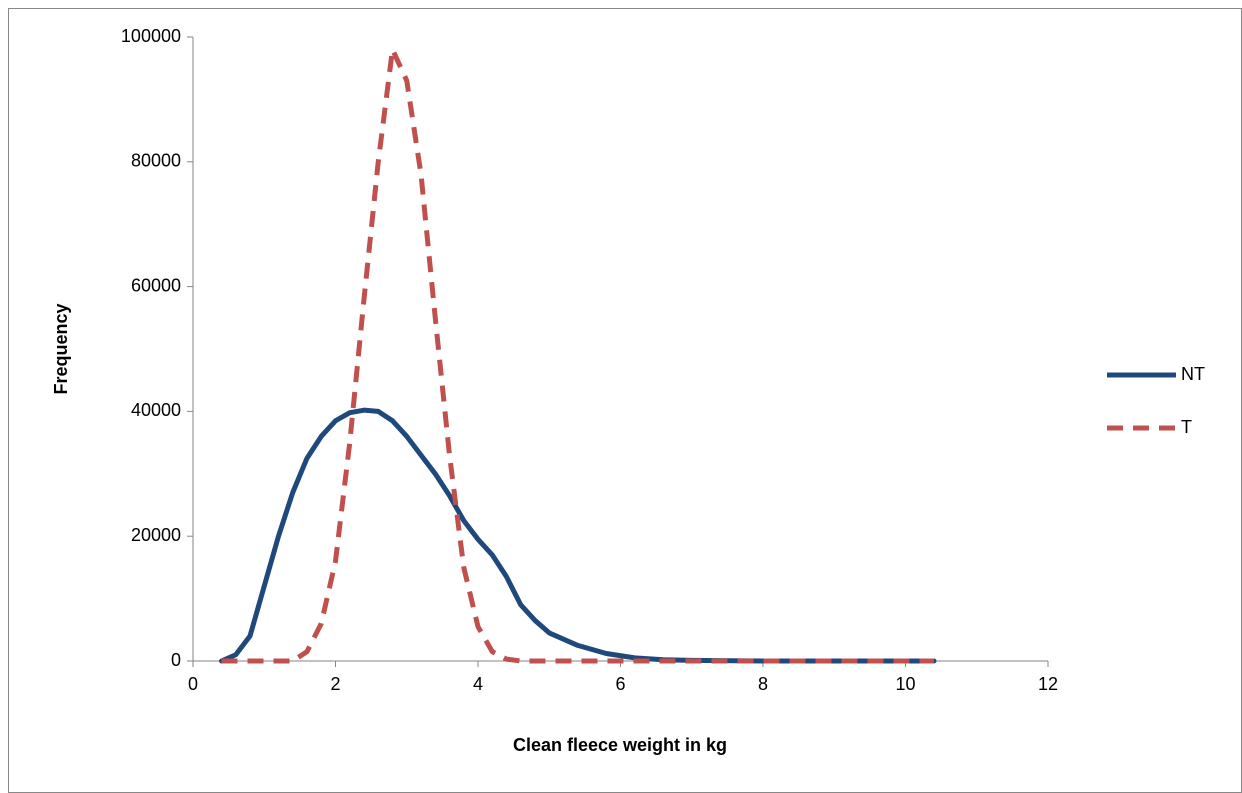 The image size is (1242, 793). Describe the element at coordinates (156, 535) in the screenshot. I see `y-tick-label: 20000` at that location.